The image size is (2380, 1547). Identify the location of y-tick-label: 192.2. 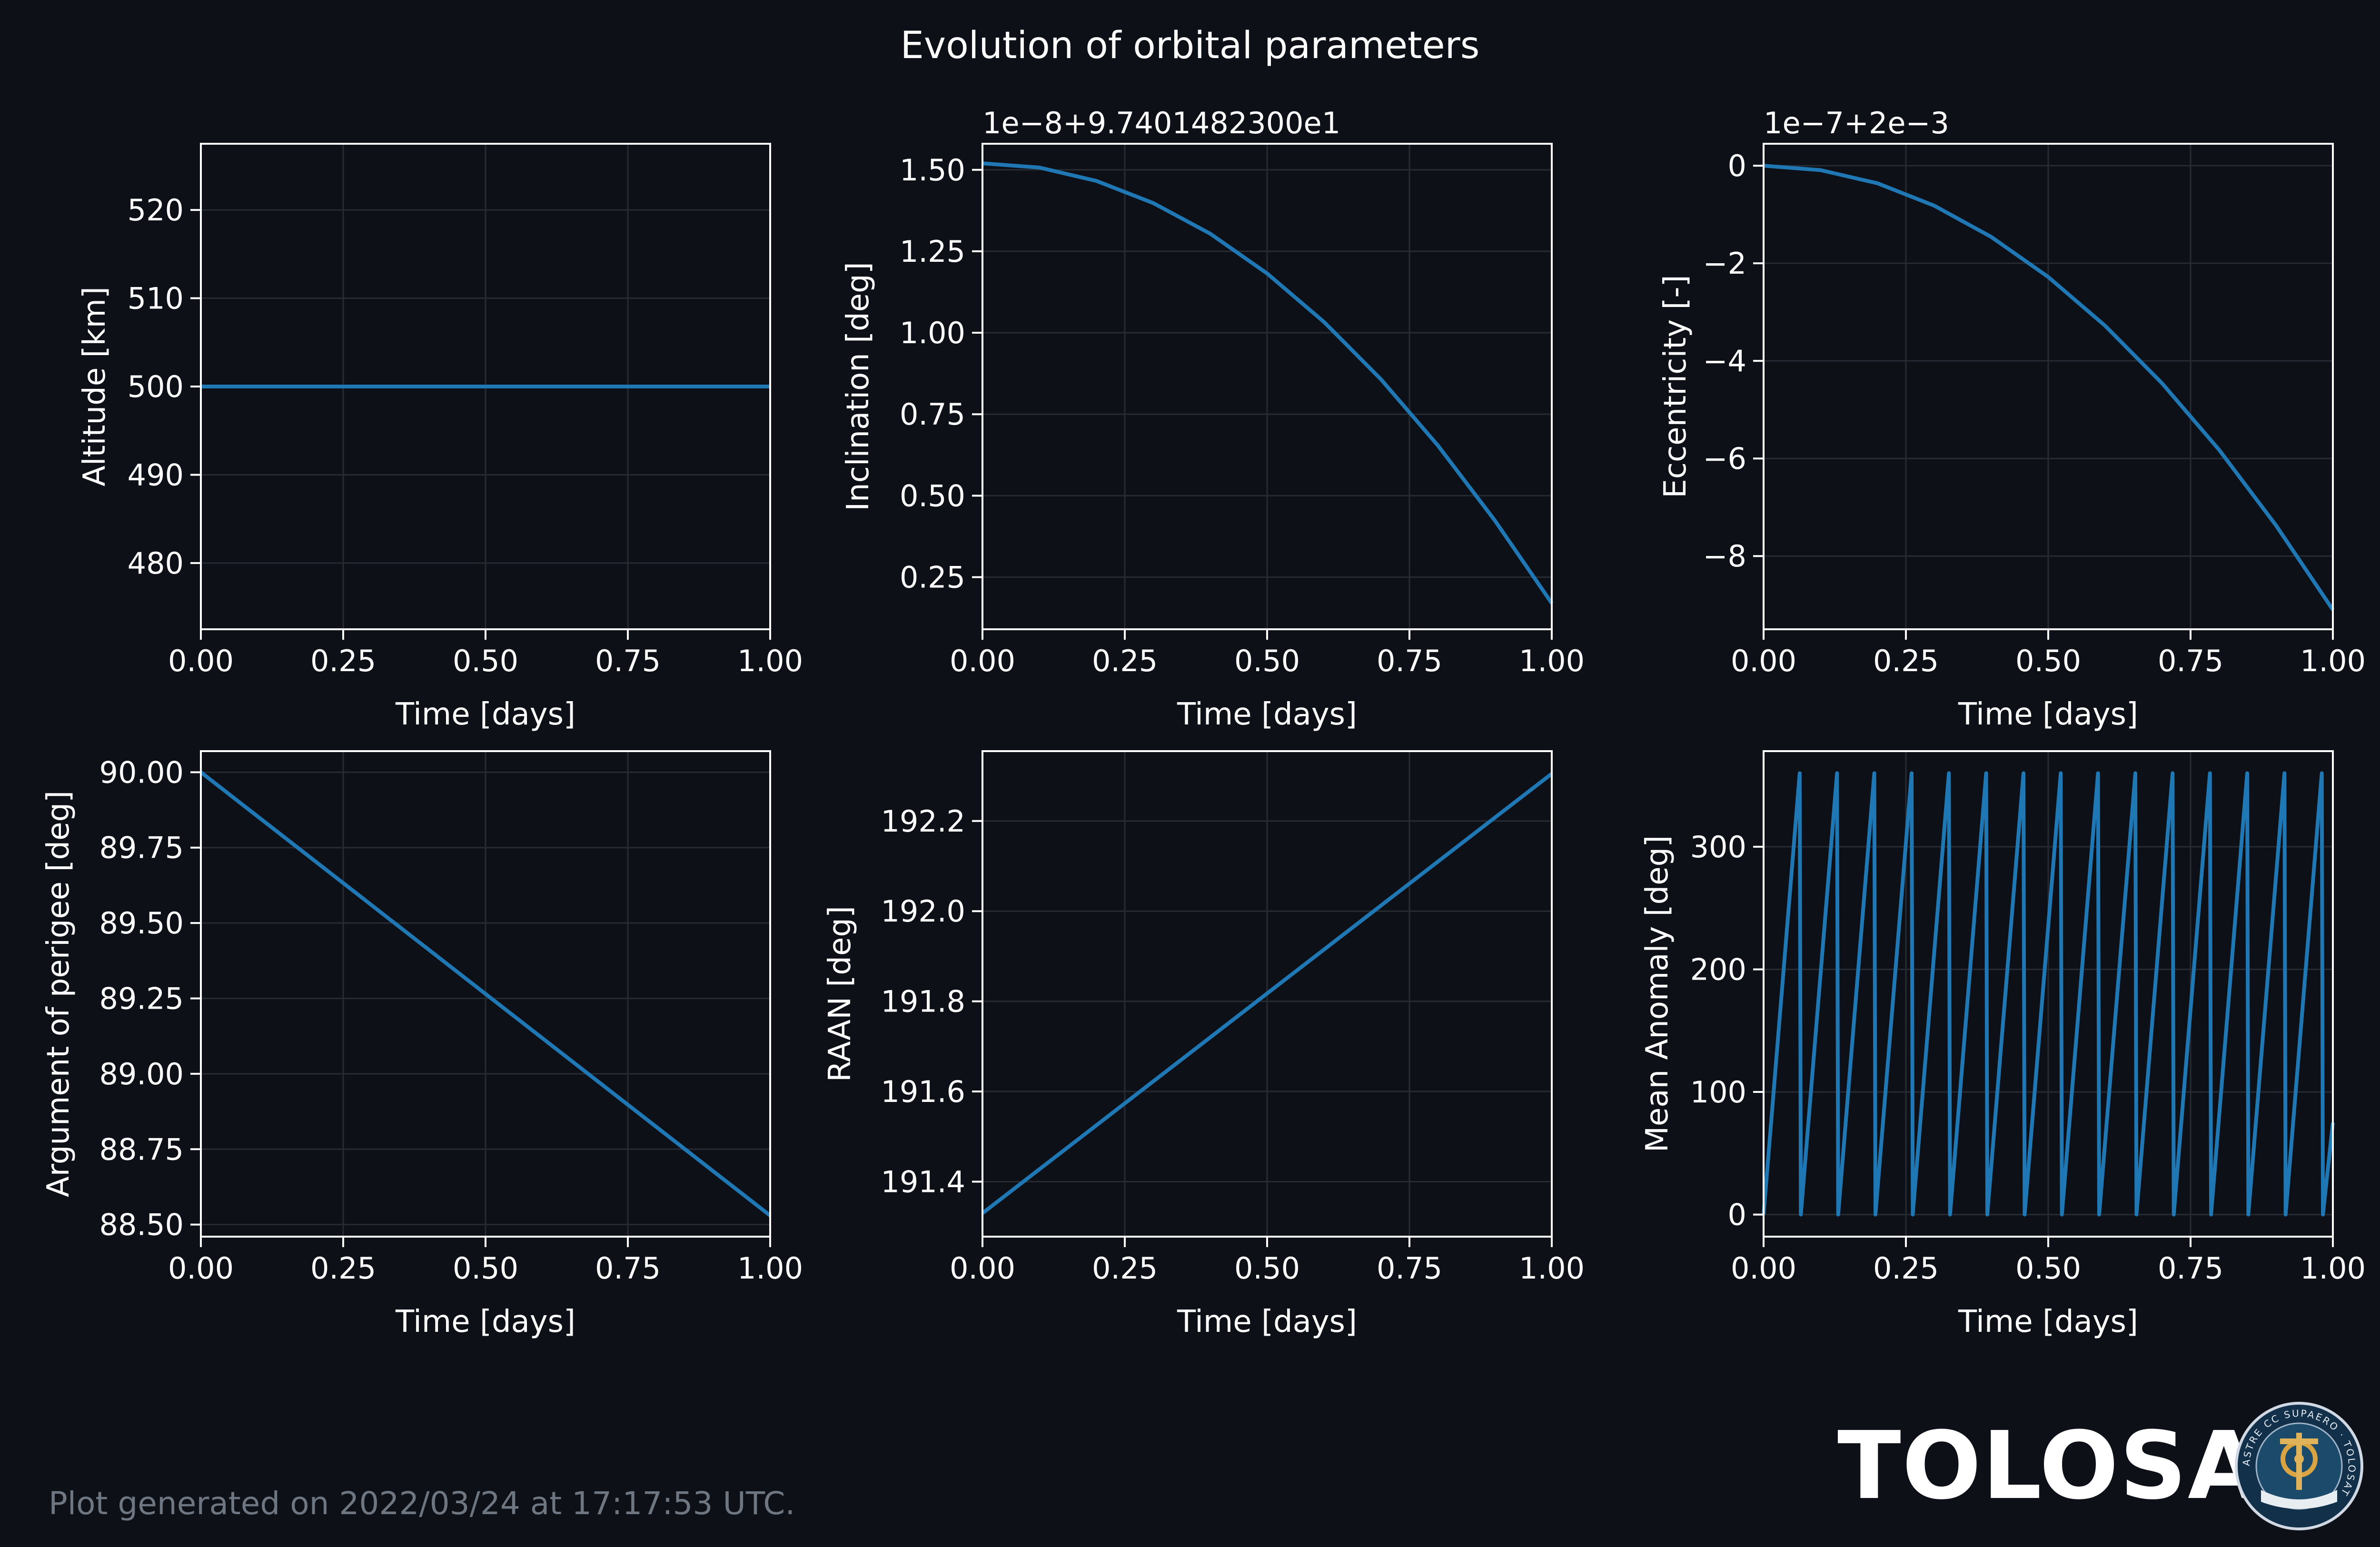
(923, 821).